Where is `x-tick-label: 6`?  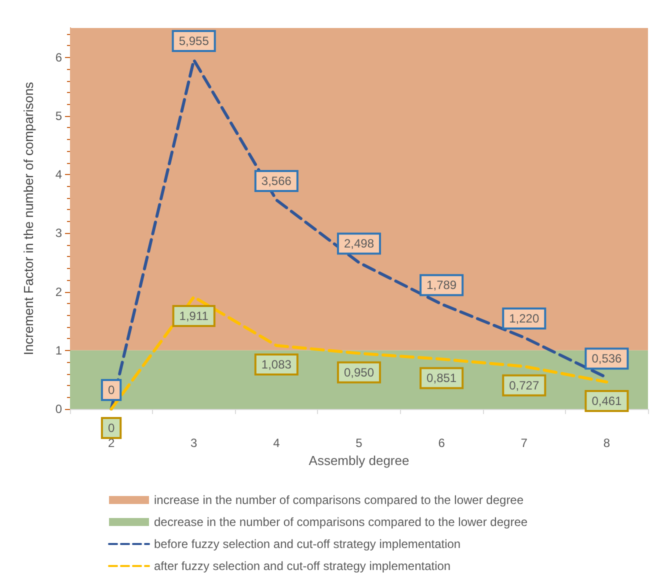
x-tick-label: 6 is located at coordinates (442, 443).